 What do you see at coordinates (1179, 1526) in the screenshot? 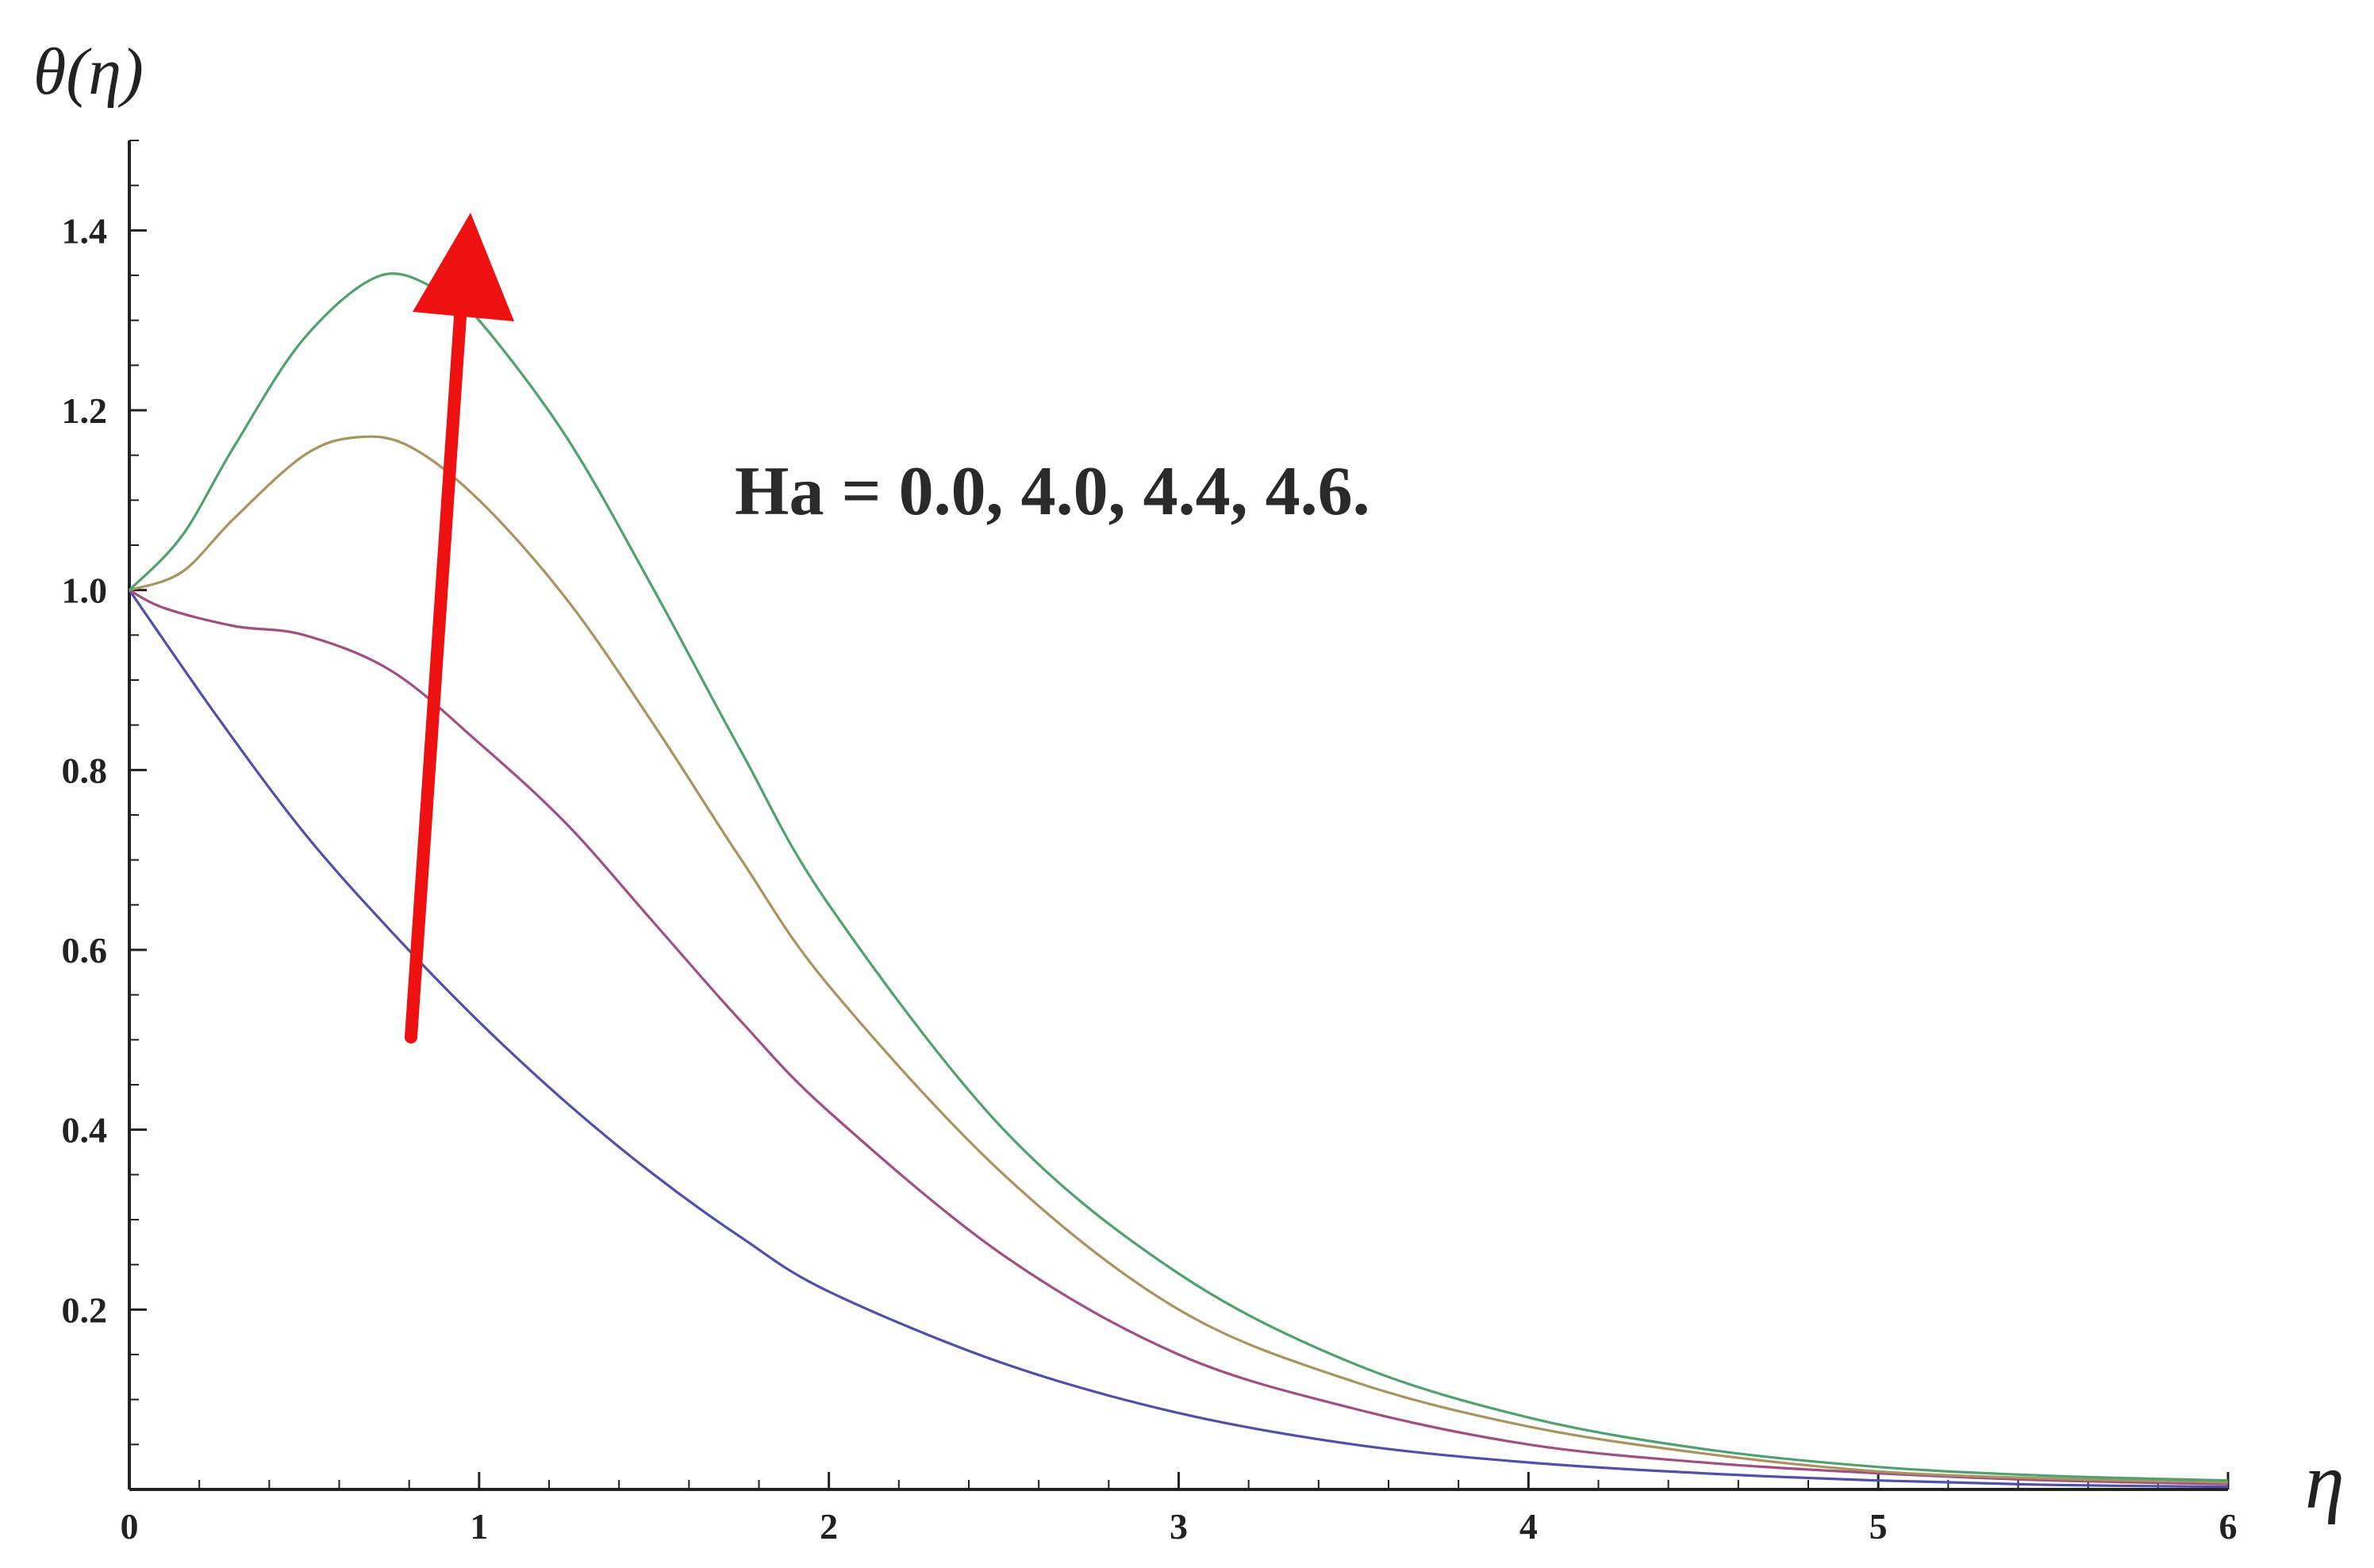
I see `x-tick-label: 3` at bounding box center [1179, 1526].